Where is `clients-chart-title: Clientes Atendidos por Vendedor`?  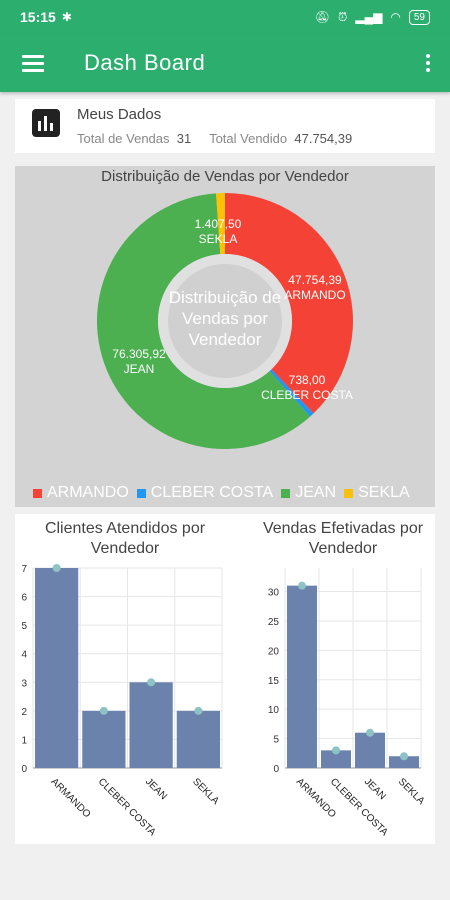 clients-chart-title: Clientes Atendidos por Vendedor is located at coordinates (125, 538).